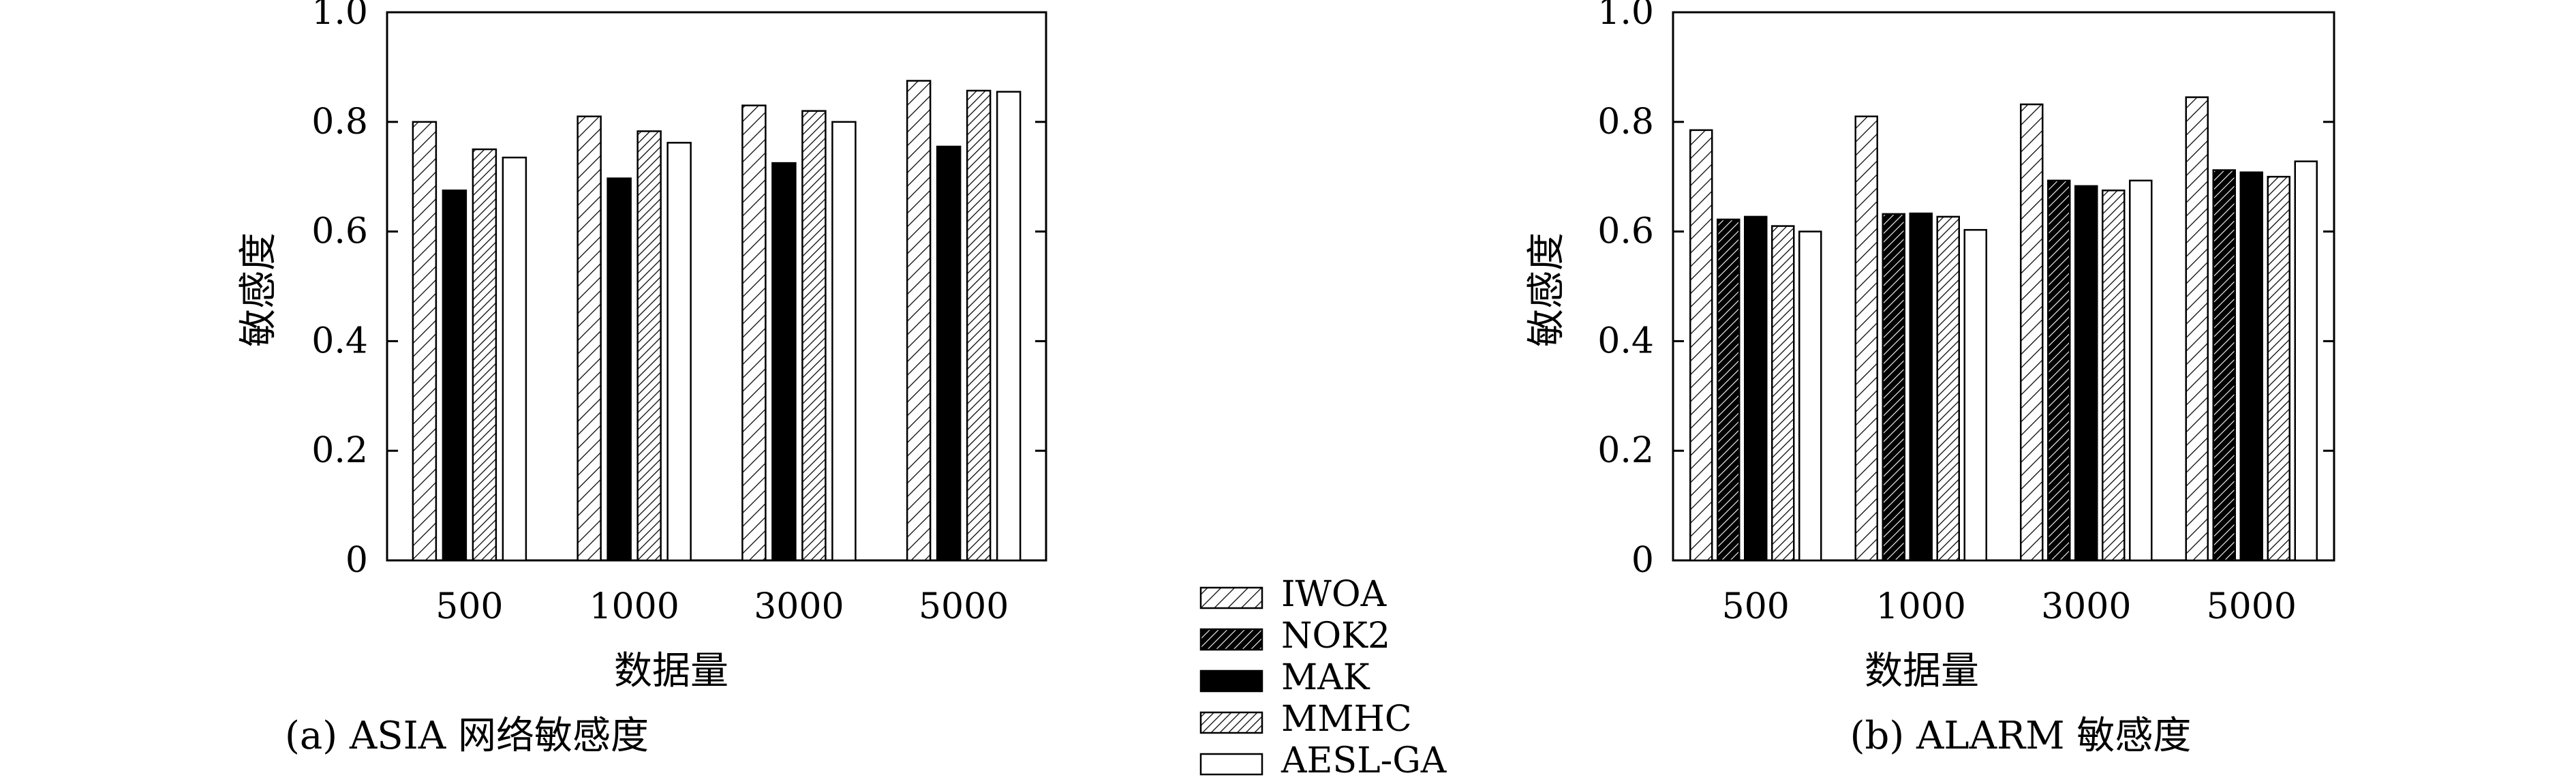 This screenshot has height=784, width=2576. What do you see at coordinates (1335, 636) in the screenshot?
I see `legend-label-nok2: NOK2` at bounding box center [1335, 636].